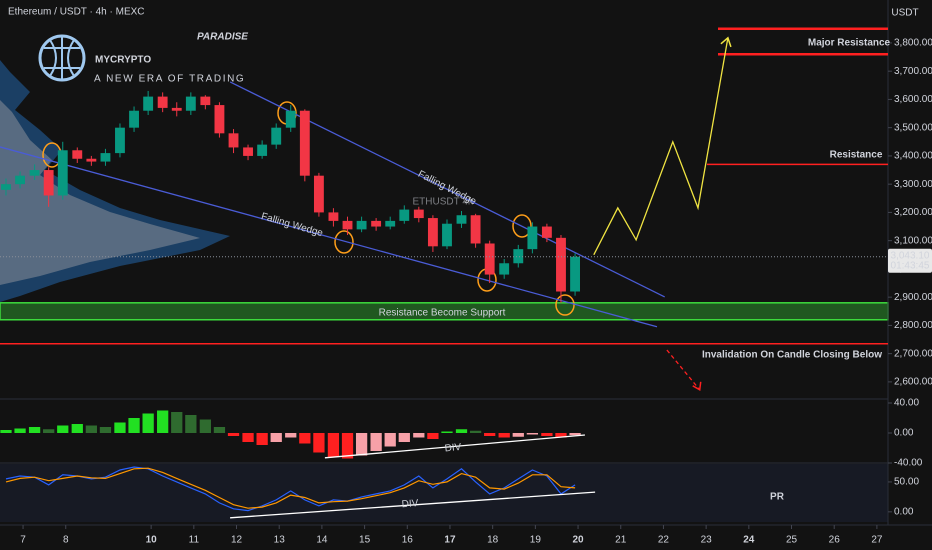 The width and height of the screenshot is (932, 550). Describe the element at coordinates (792, 540) in the screenshot. I see `x-tick-label: 25` at that location.